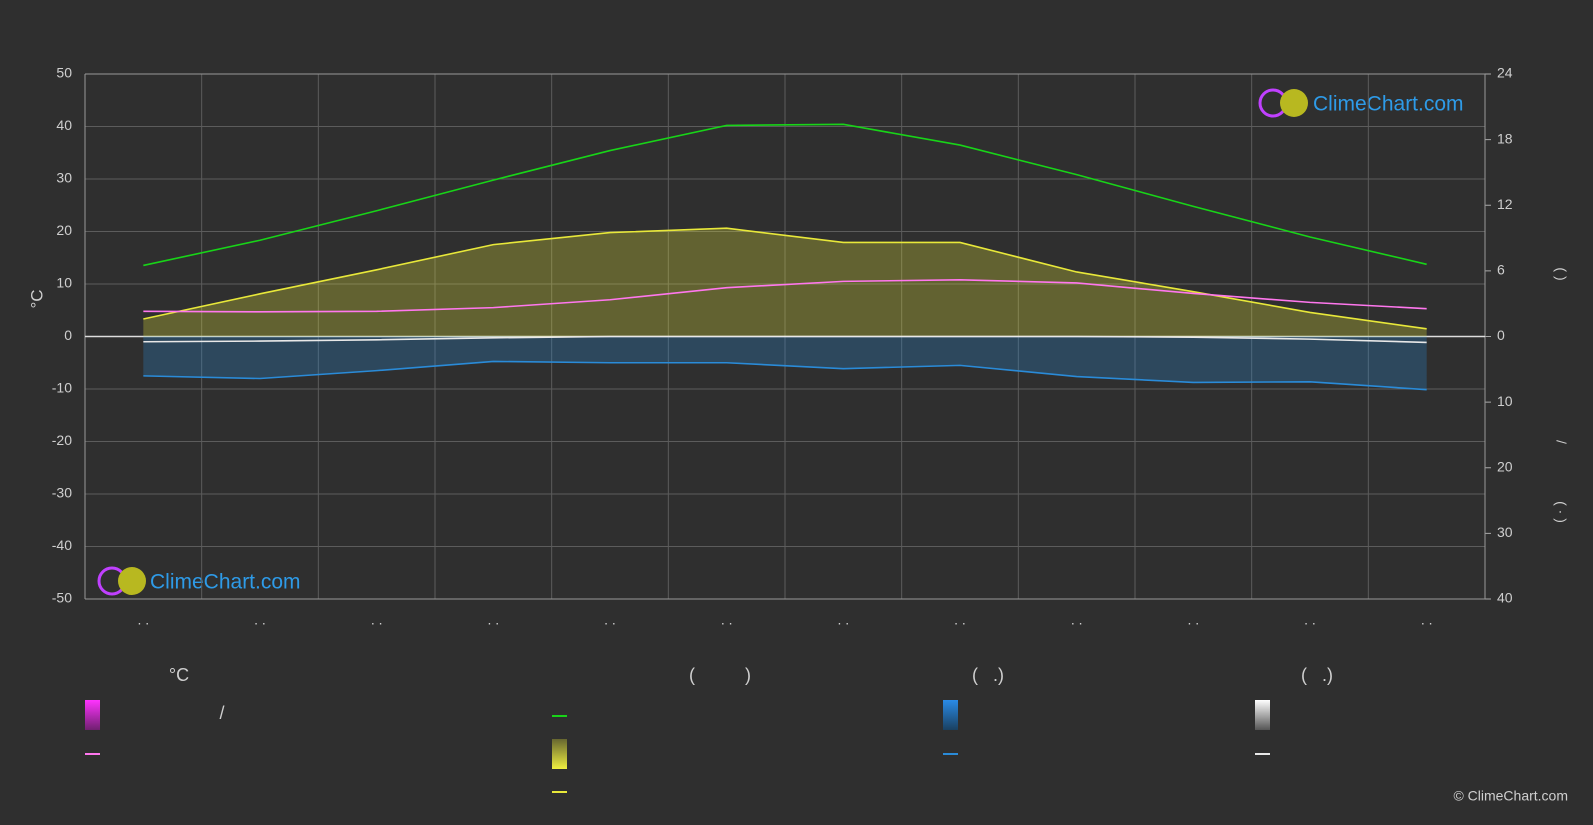 The height and width of the screenshot is (825, 1593). What do you see at coordinates (1561, 442) in the screenshot?
I see `y3-axis-label: /` at bounding box center [1561, 442].